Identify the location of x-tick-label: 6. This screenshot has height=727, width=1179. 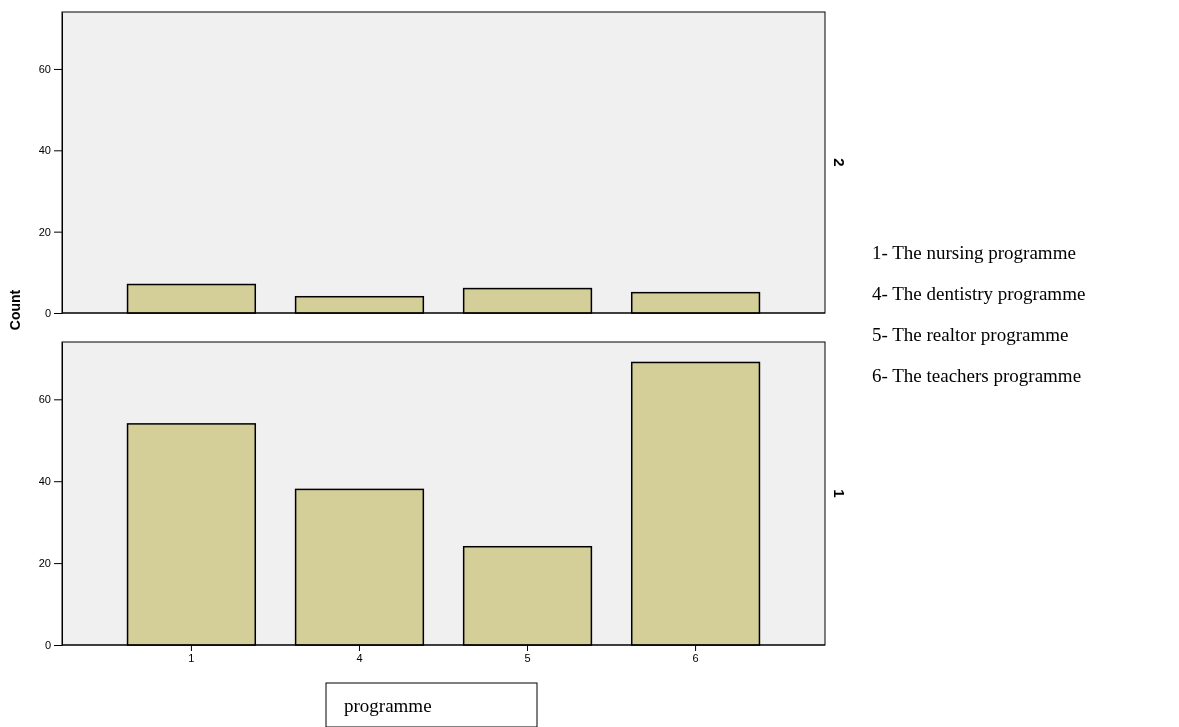
(695, 657).